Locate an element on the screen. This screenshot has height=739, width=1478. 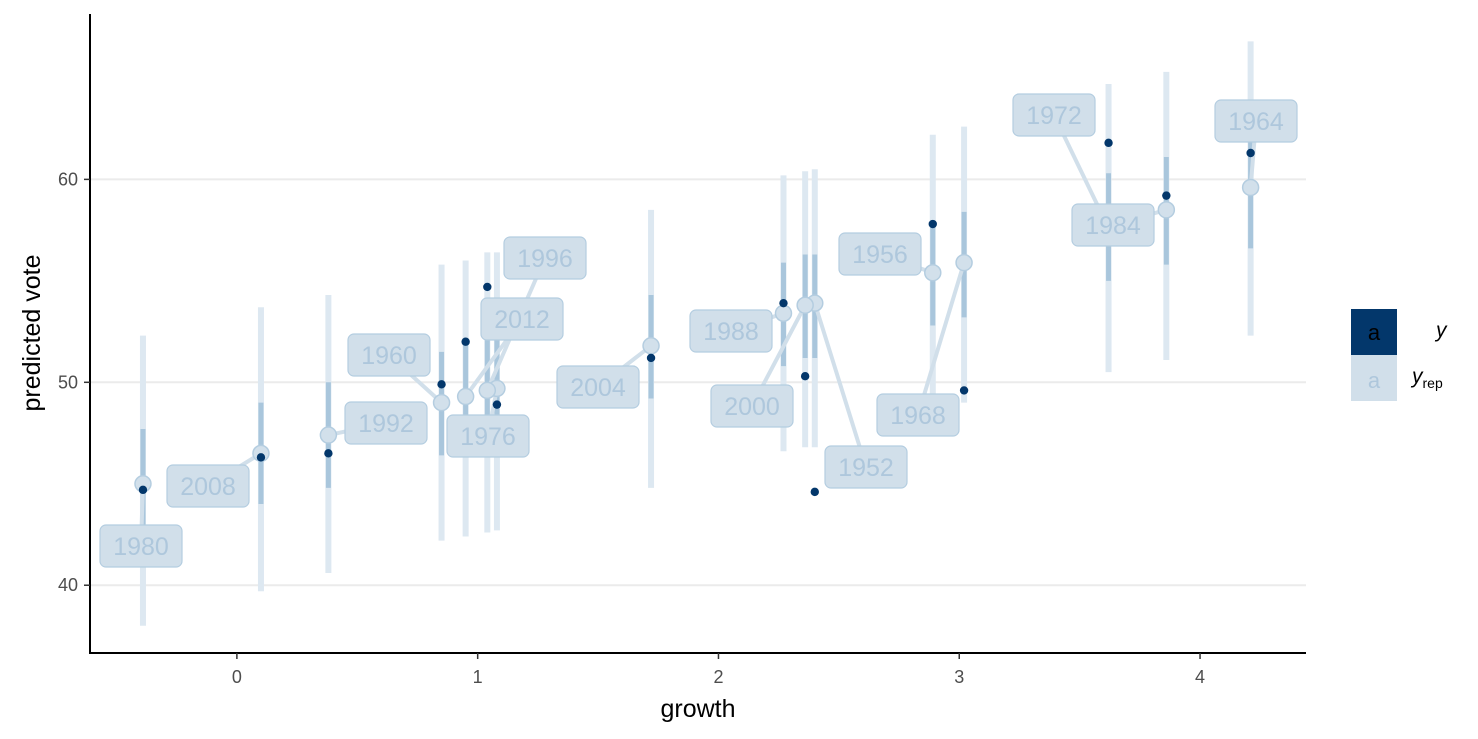
y-axis-title: predicted vote is located at coordinates (32, 332).